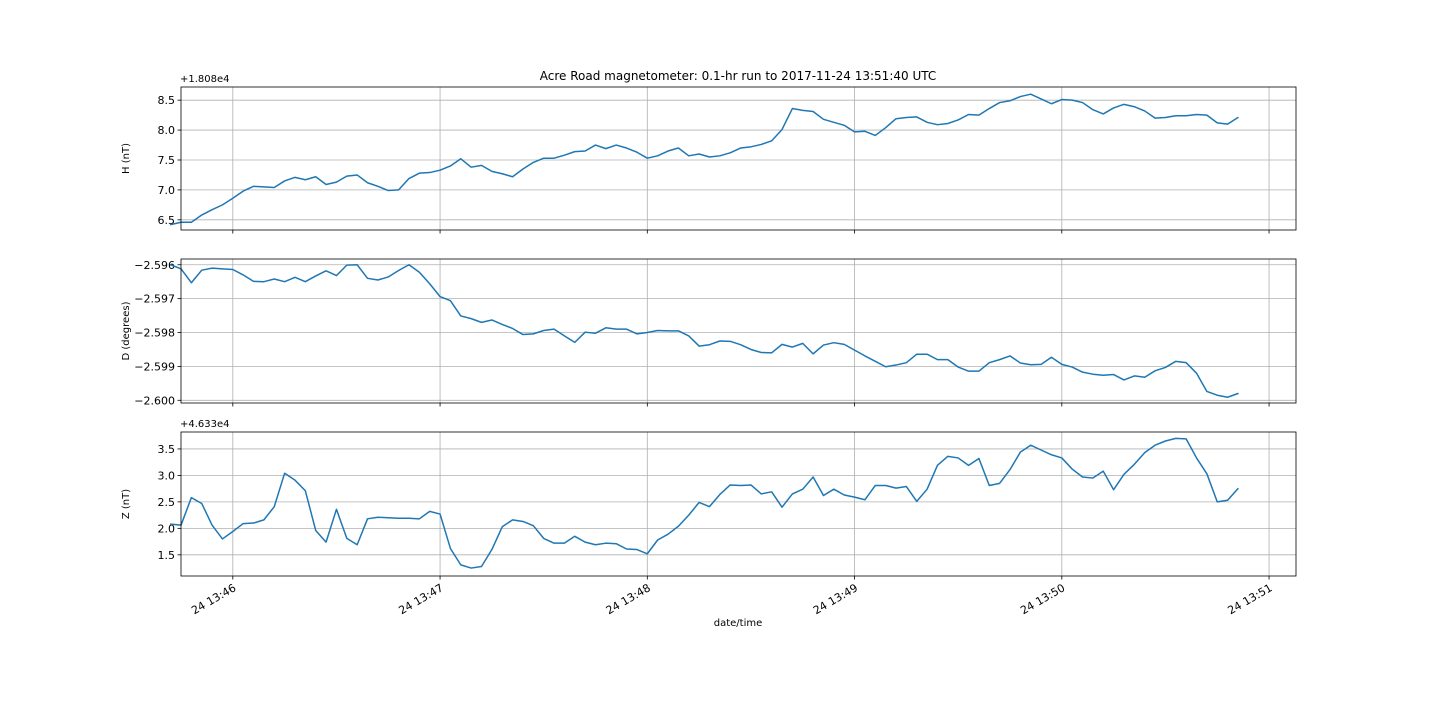 The width and height of the screenshot is (1440, 720). I want to click on x-tick-label: 24 13:50, so click(1042, 599).